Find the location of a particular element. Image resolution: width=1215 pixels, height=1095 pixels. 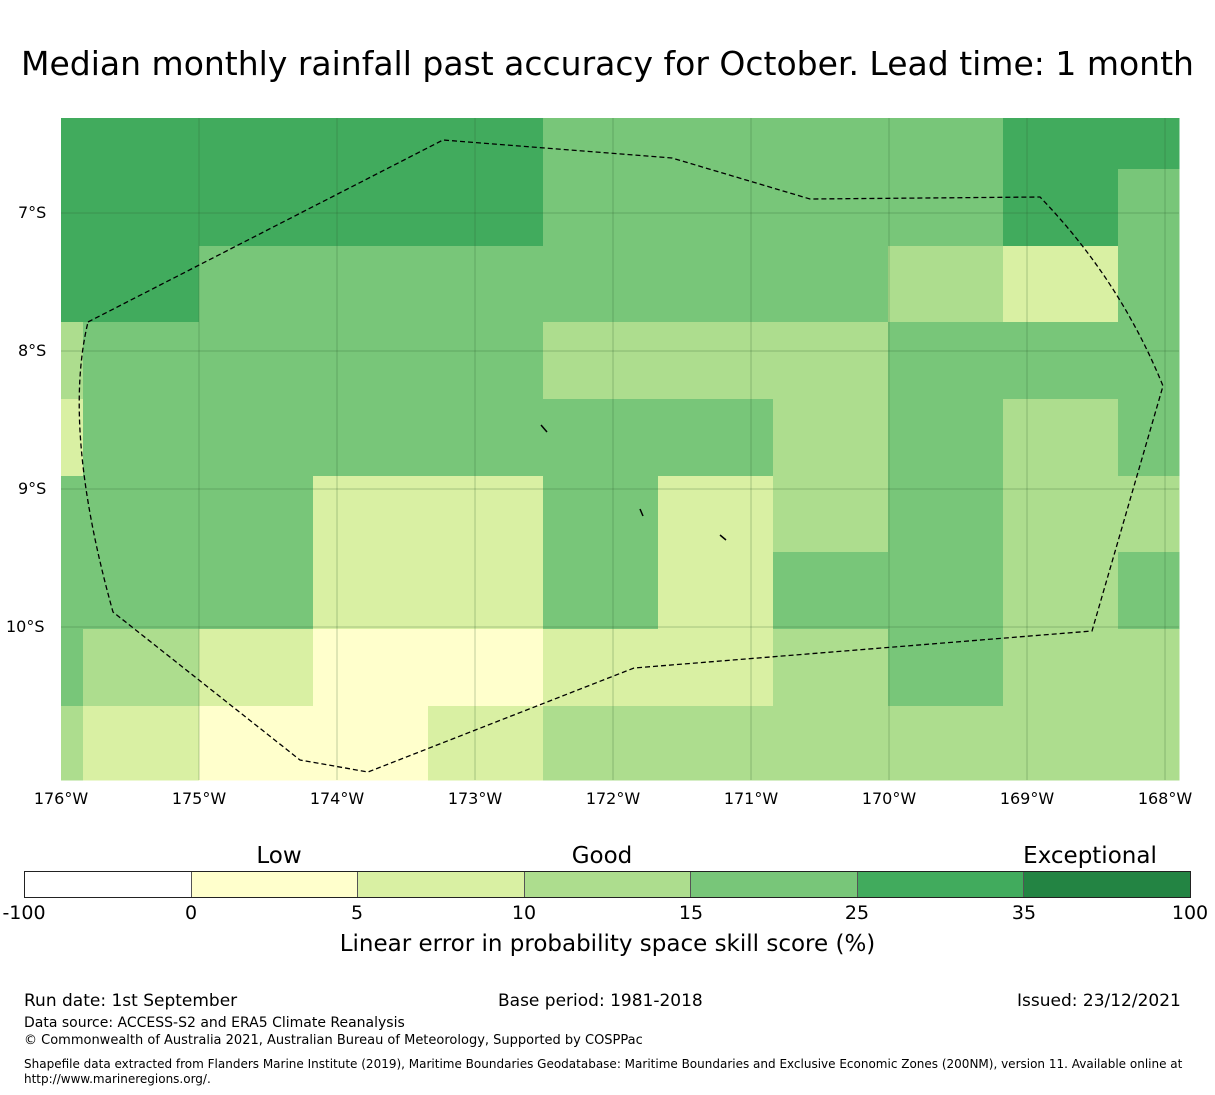

colorbar-tick: 5 is located at coordinates (357, 913).